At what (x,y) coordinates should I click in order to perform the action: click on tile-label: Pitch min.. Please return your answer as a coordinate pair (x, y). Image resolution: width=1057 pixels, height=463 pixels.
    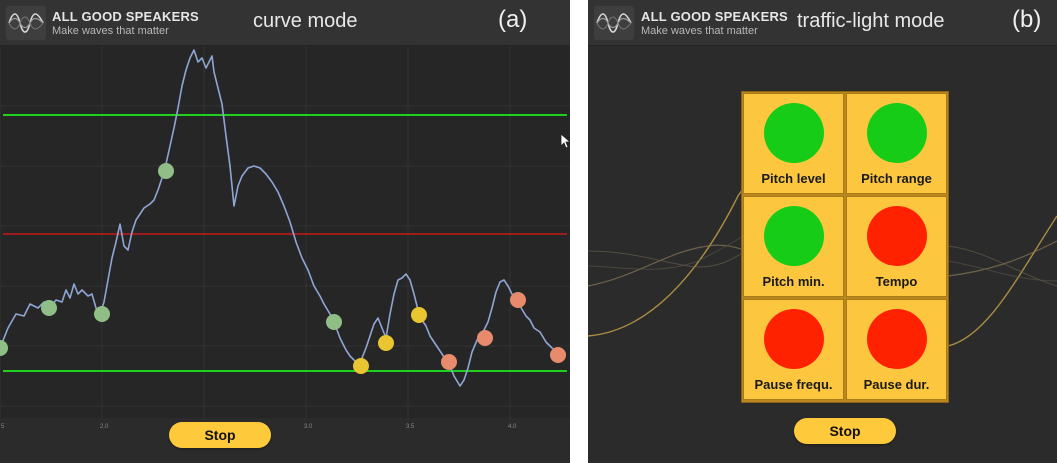
    Looking at the image, I should click on (793, 281).